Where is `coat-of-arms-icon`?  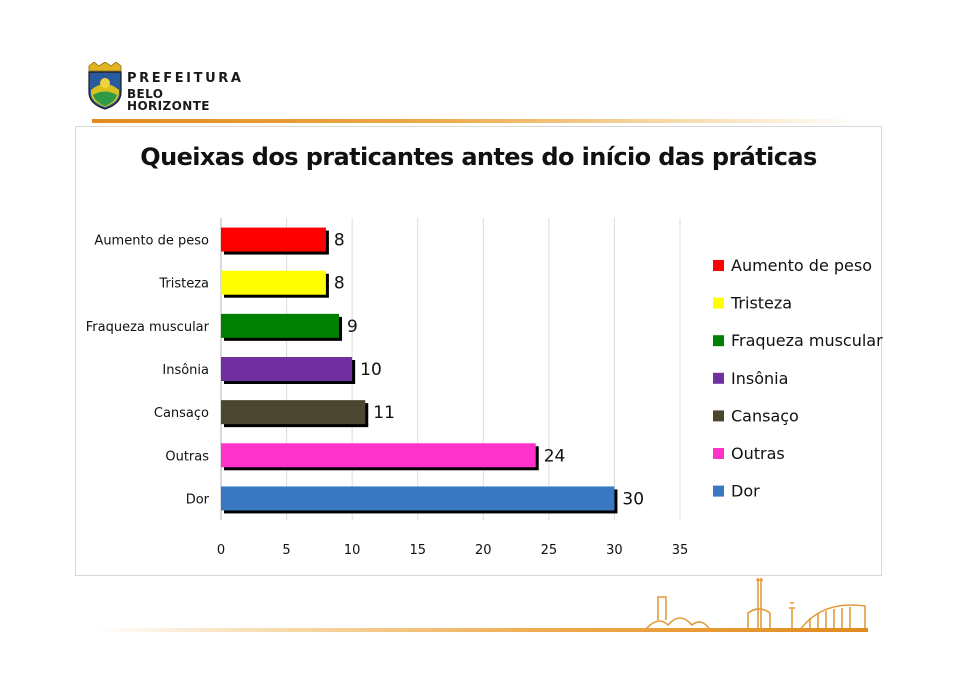
coat-of-arms-icon is located at coordinates (105, 85).